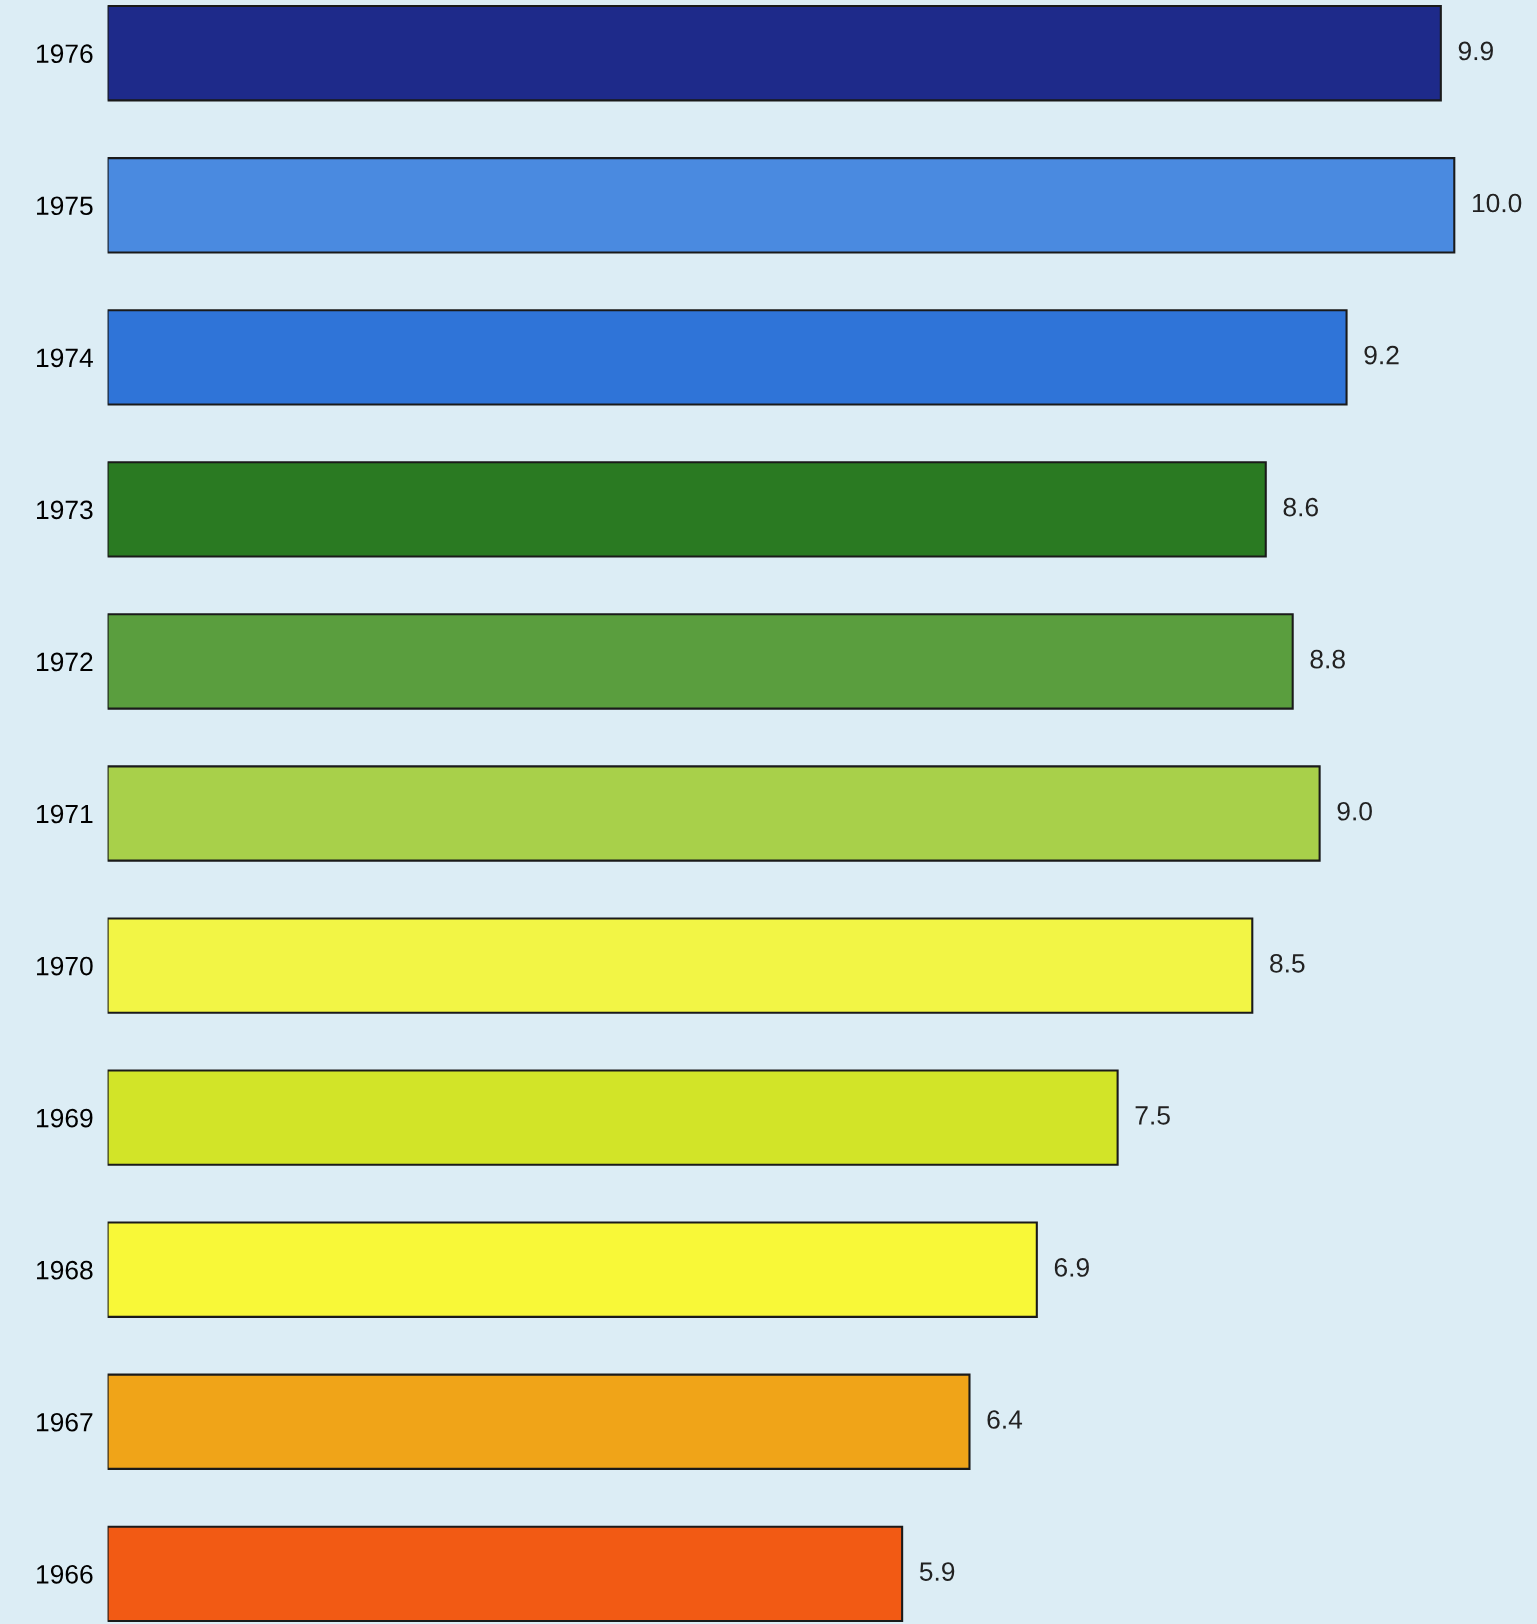 This screenshot has height=1624, width=1537. I want to click on y-tick-label: 1973, so click(65, 510).